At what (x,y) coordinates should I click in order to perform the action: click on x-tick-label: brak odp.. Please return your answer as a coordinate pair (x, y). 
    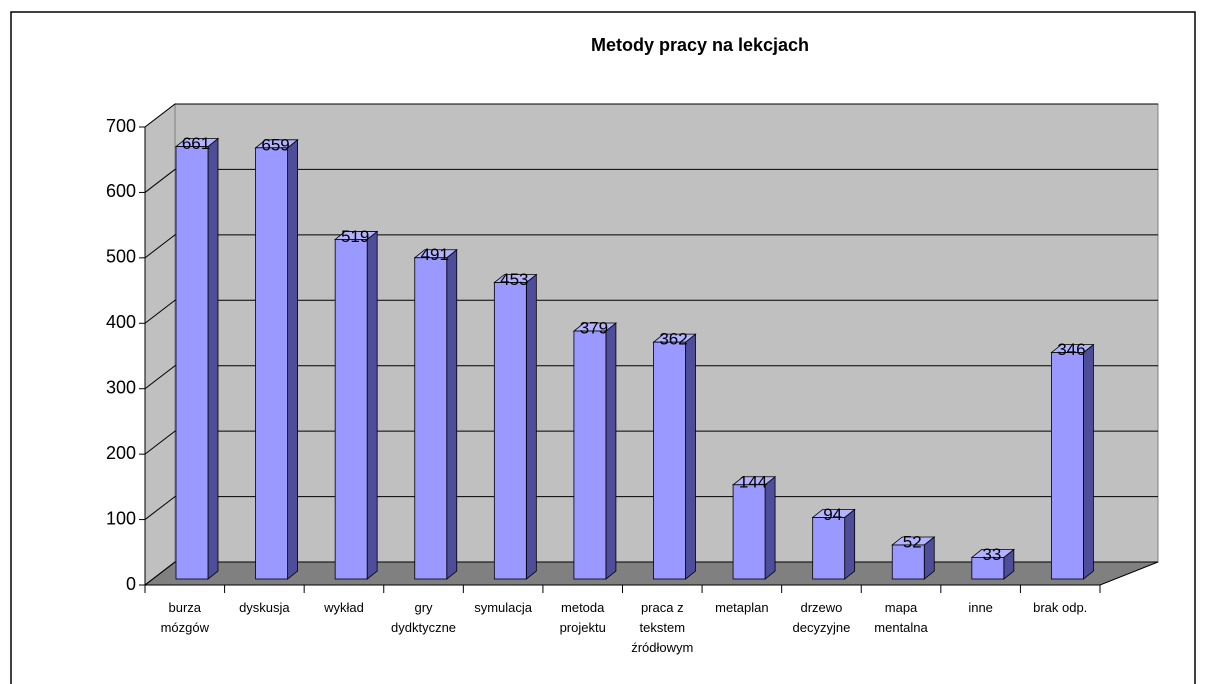
    Looking at the image, I should click on (1060, 607).